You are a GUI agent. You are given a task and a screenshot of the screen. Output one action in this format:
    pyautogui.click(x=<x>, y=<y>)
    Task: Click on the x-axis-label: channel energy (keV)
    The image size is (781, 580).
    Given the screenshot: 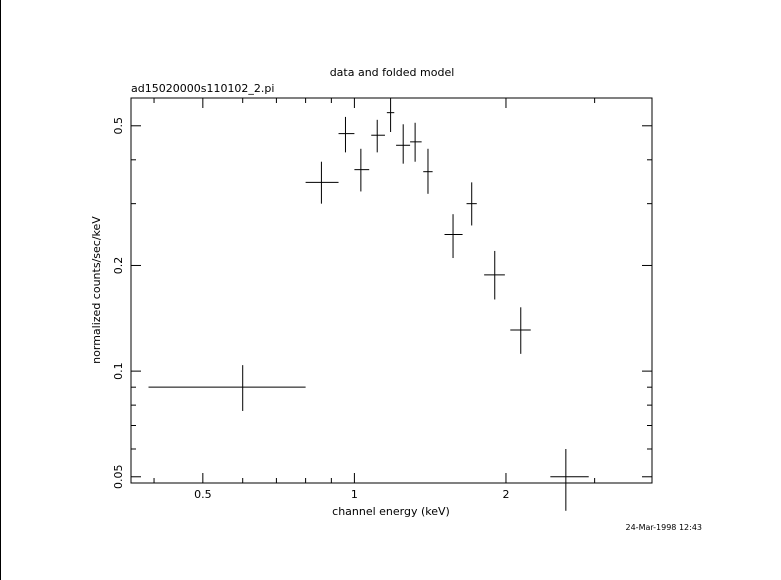 What is the action you would take?
    pyautogui.click(x=391, y=511)
    